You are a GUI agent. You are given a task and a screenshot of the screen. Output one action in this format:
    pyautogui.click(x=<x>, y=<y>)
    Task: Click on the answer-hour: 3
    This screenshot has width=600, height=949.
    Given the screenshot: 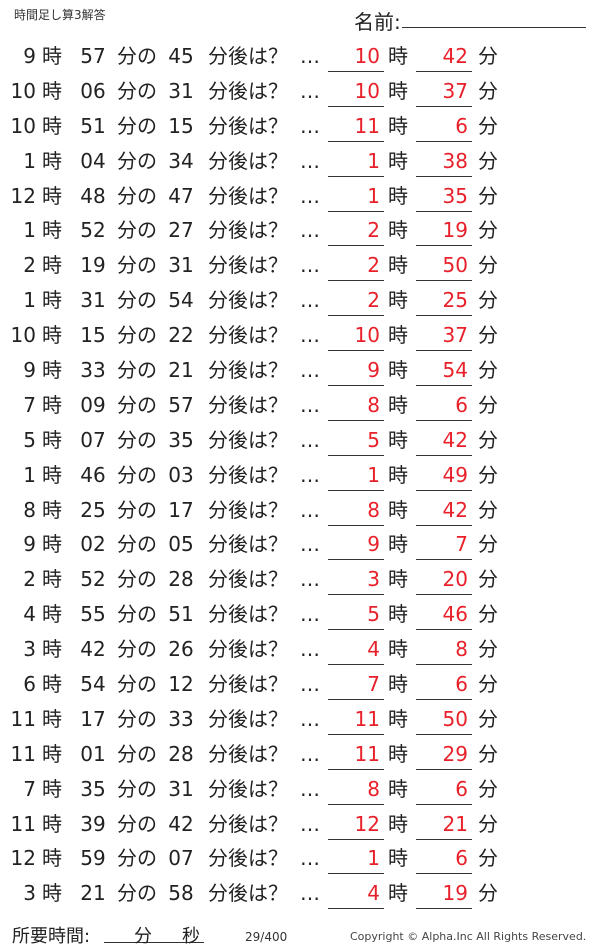 What is the action you would take?
    pyautogui.click(x=373, y=579)
    